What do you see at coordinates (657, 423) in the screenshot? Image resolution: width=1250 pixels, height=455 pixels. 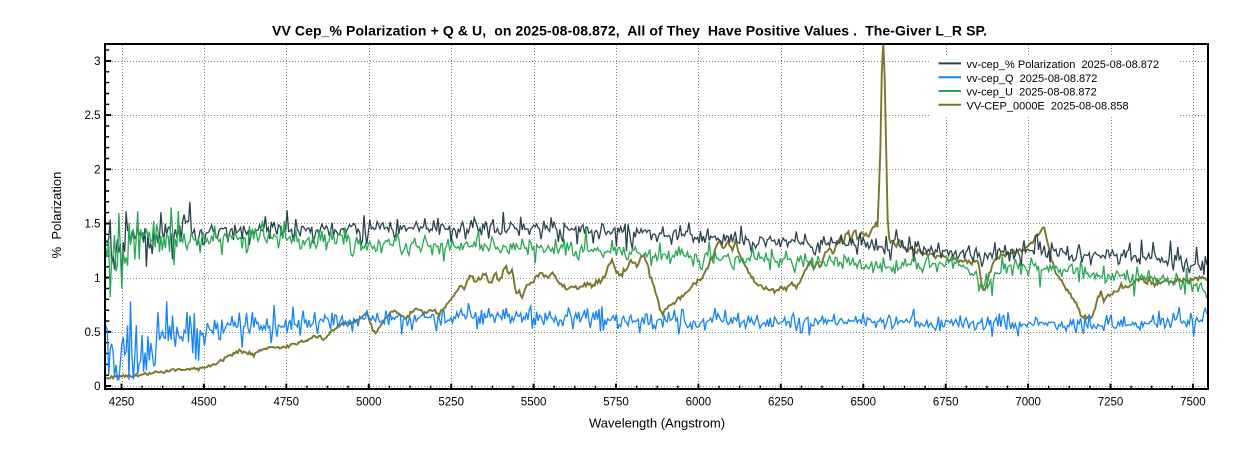 I see `svg-text: Wavelength (Angstrom)` at bounding box center [657, 423].